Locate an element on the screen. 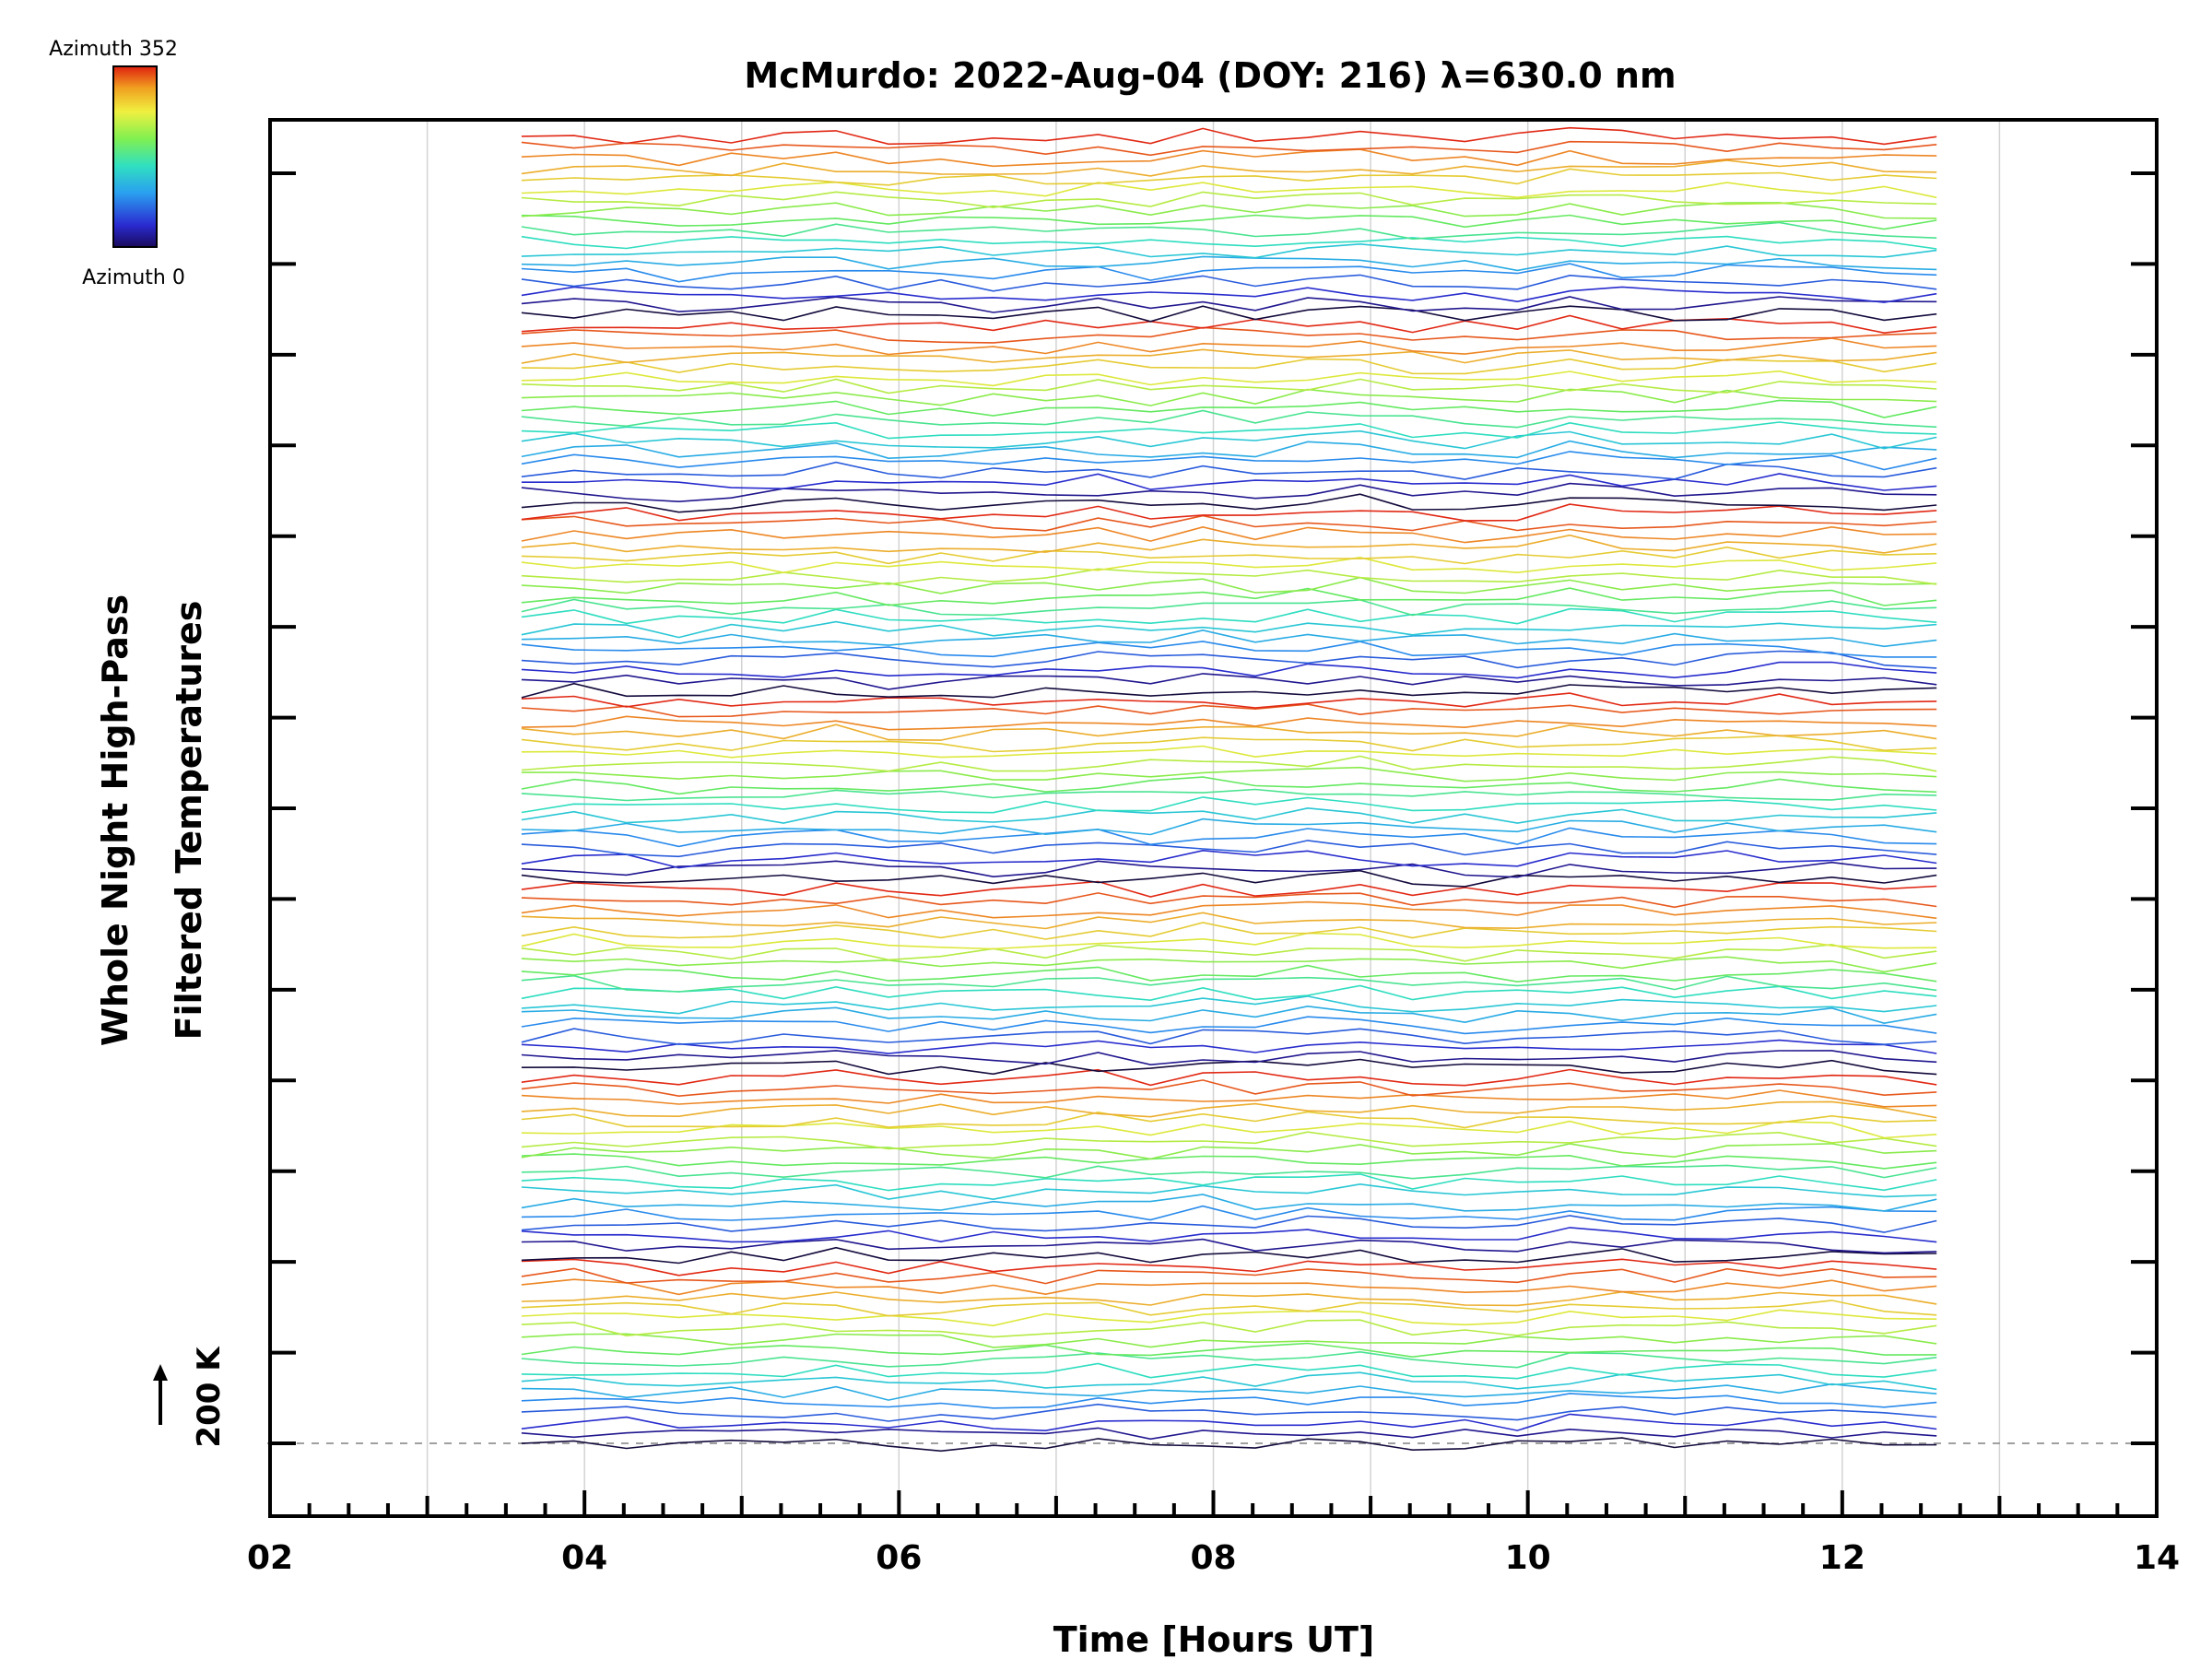 The image size is (2212, 1659). y-axis-label-line1: Whole Night High-Pass is located at coordinates (115, 820).